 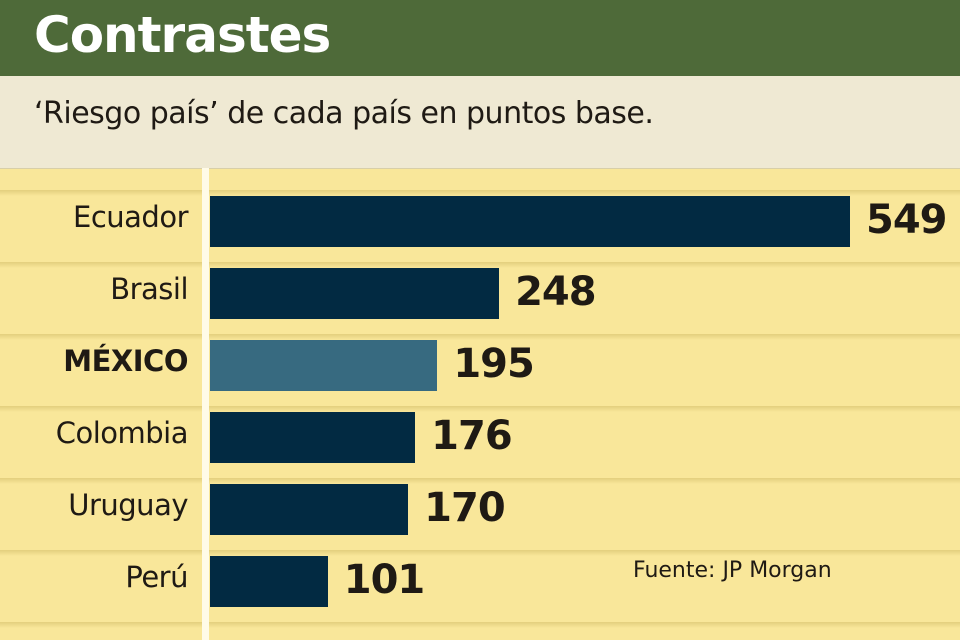 What do you see at coordinates (125, 361) in the screenshot?
I see `category-label: MÉXICO` at bounding box center [125, 361].